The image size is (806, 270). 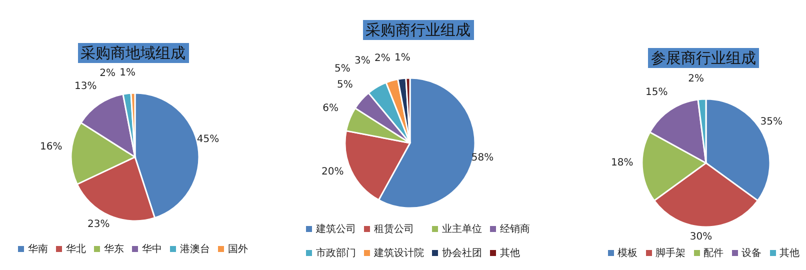 What do you see at coordinates (627, 253) in the screenshot?
I see `legend-label: 模板` at bounding box center [627, 253].